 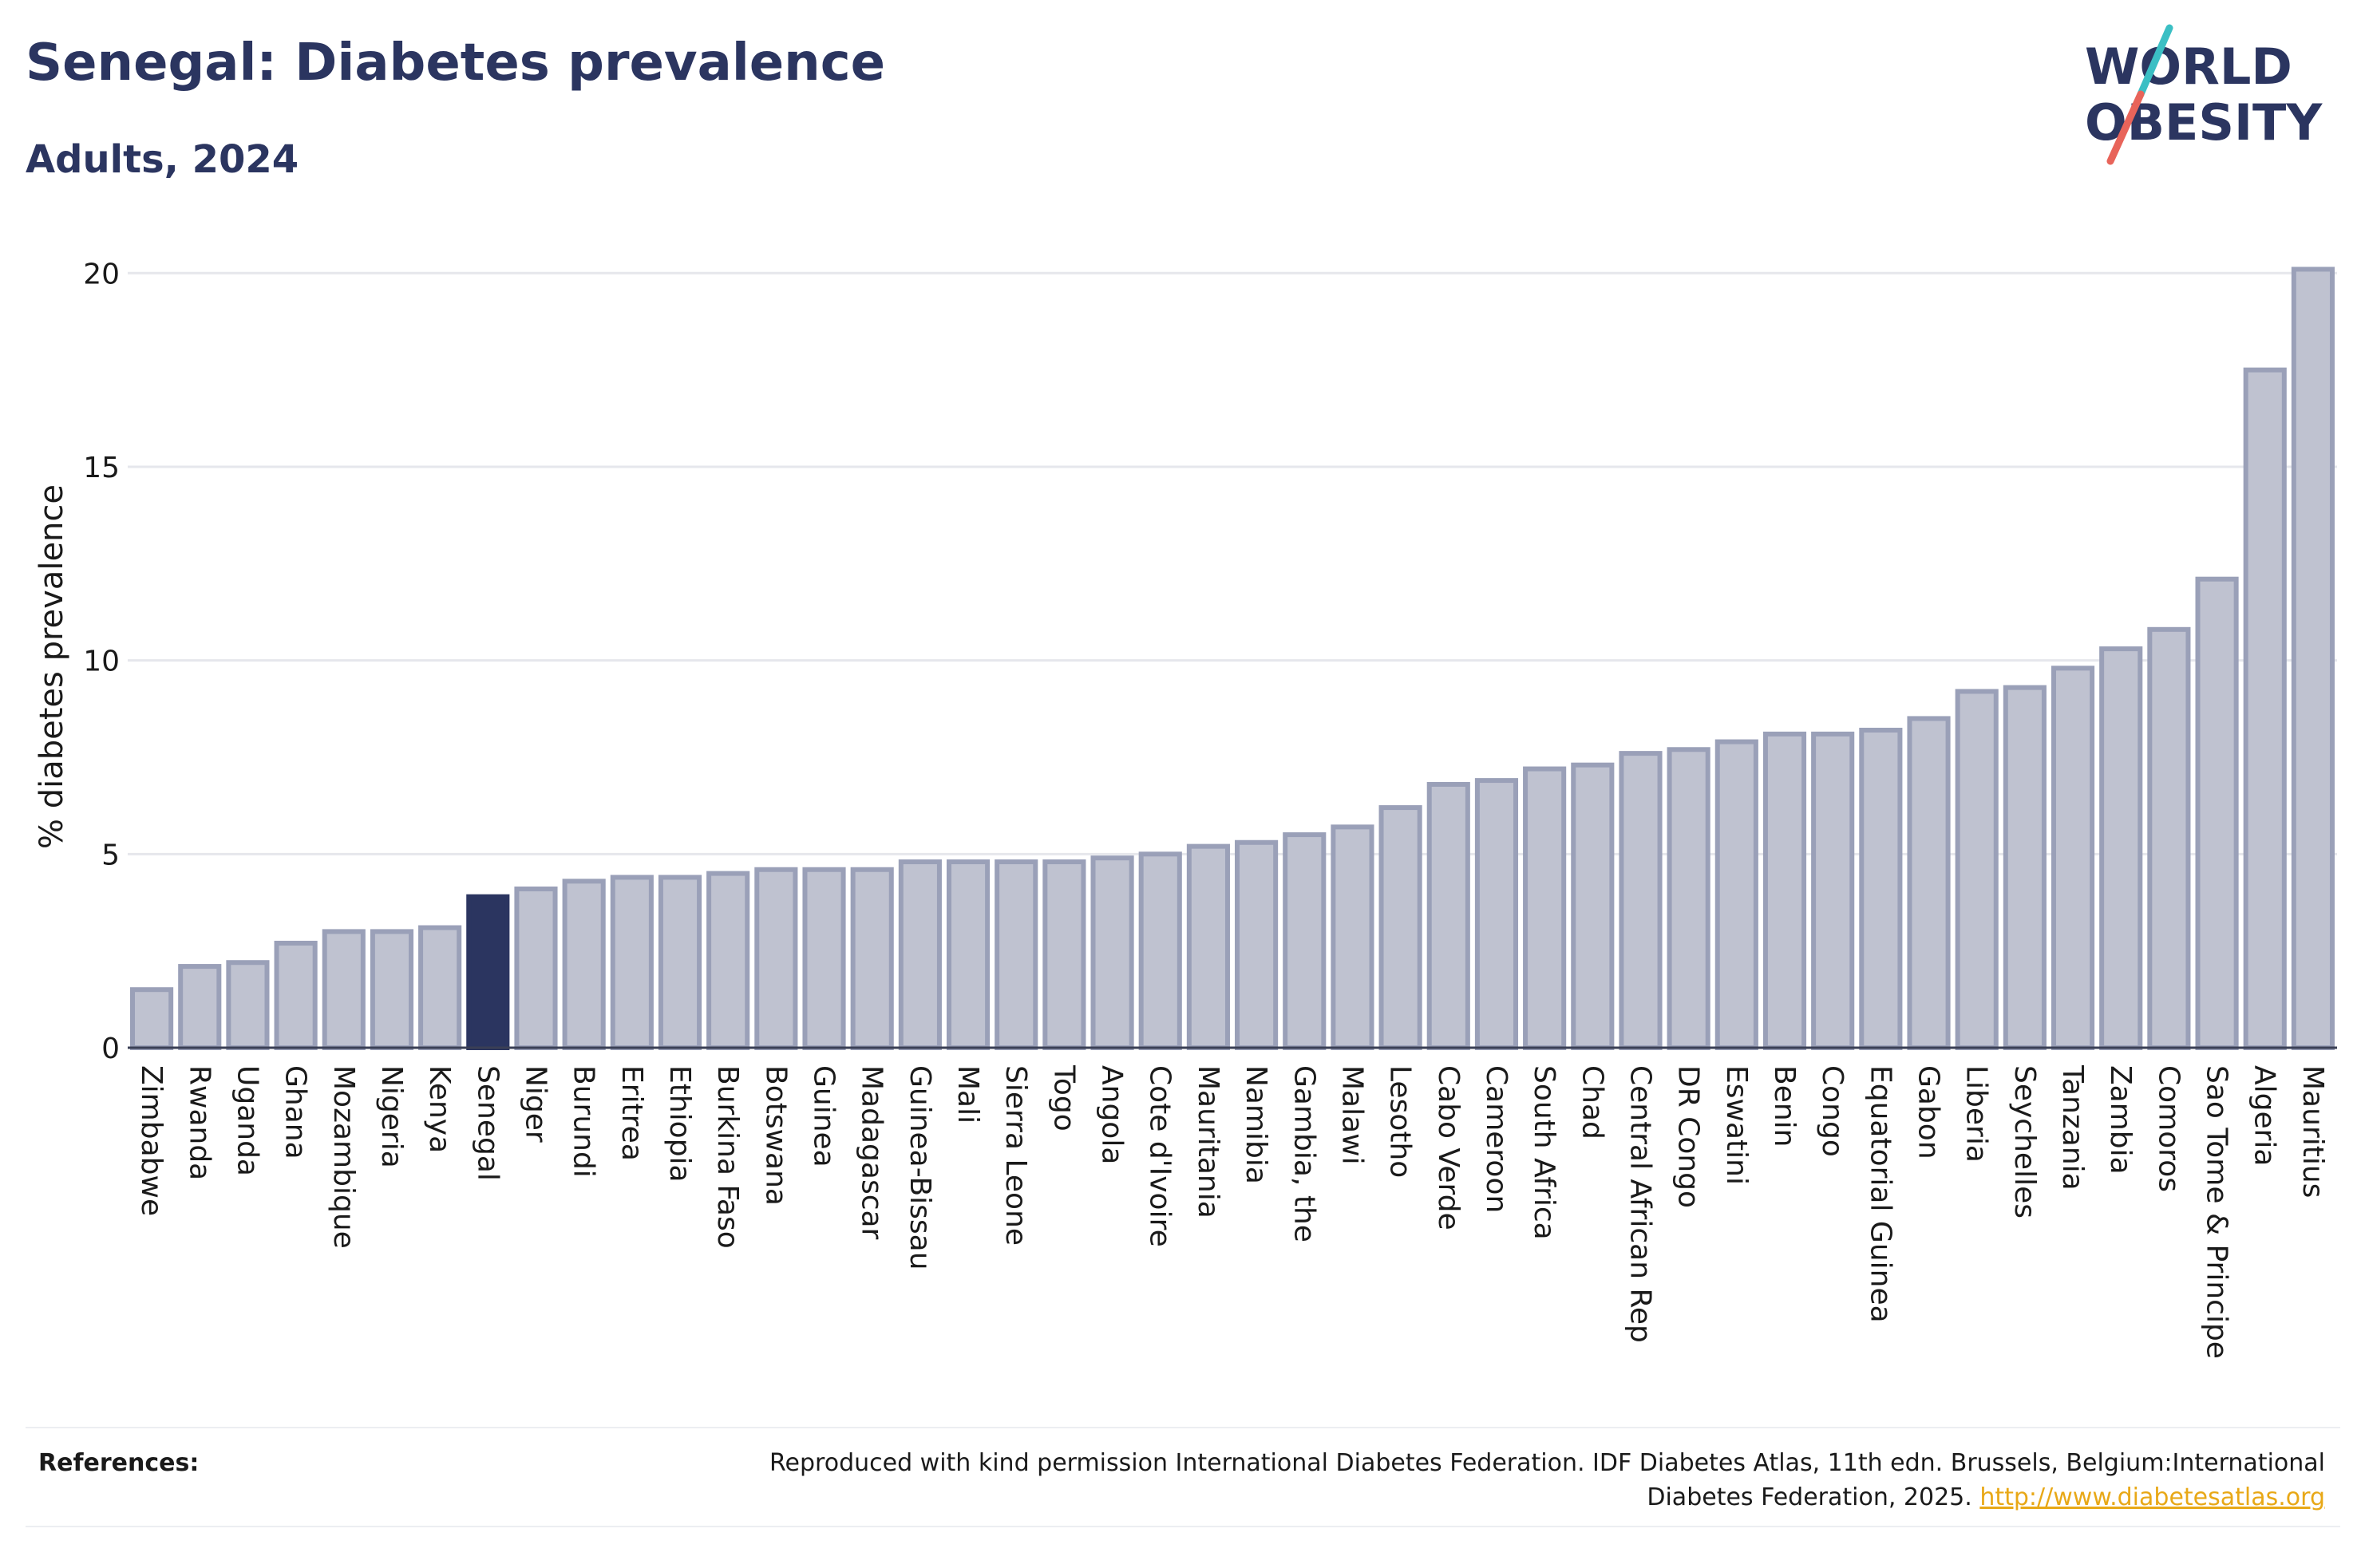 What do you see at coordinates (2152, 1497) in the screenshot?
I see `references-link: http://www.diabetesatlas.org` at bounding box center [2152, 1497].